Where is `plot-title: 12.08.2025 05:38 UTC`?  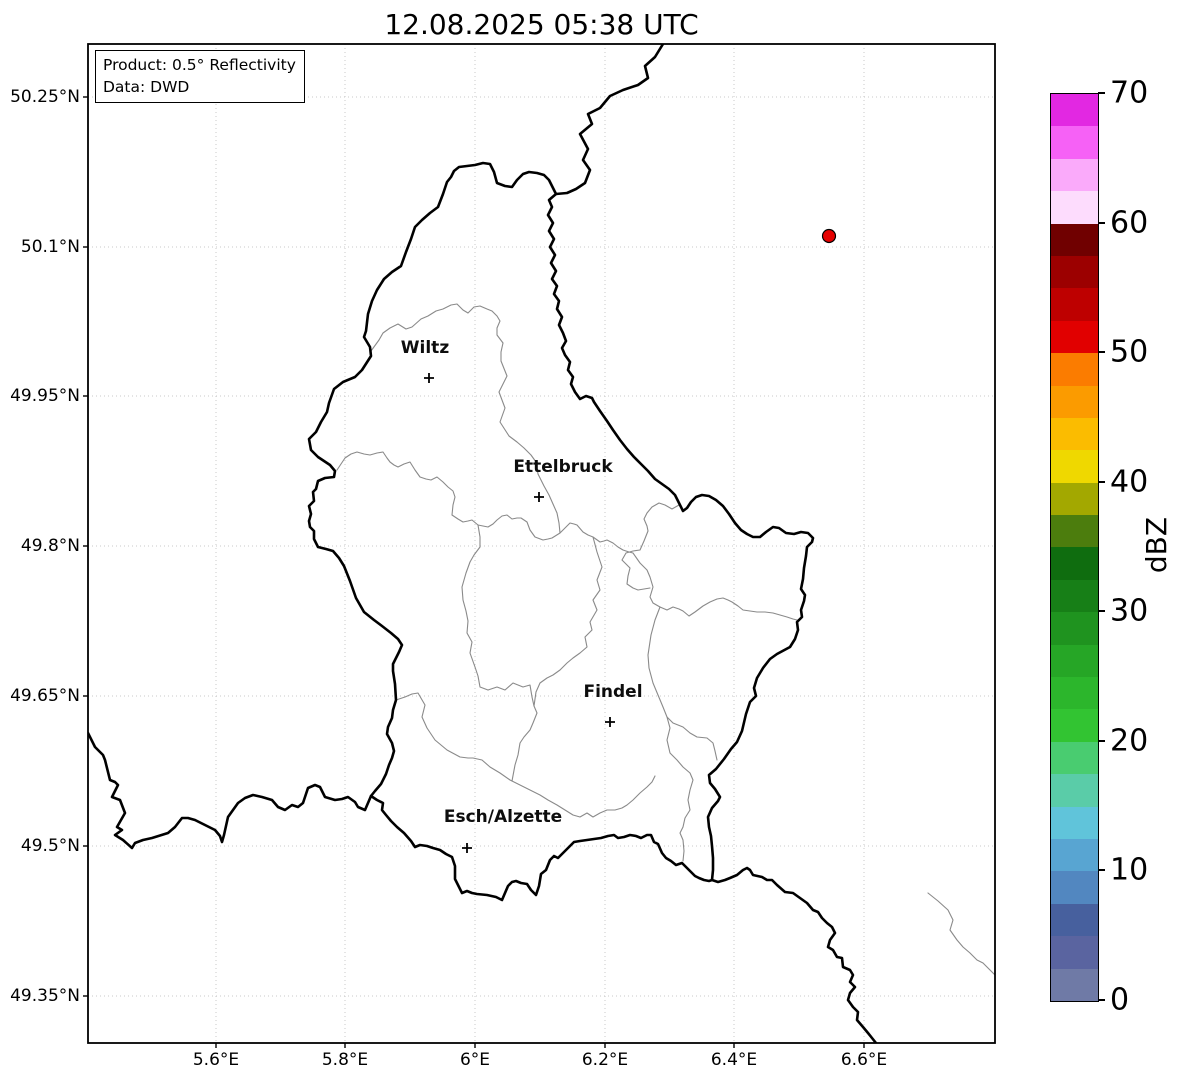
plot-title: 12.08.2025 05:38 UTC is located at coordinates (541, 24).